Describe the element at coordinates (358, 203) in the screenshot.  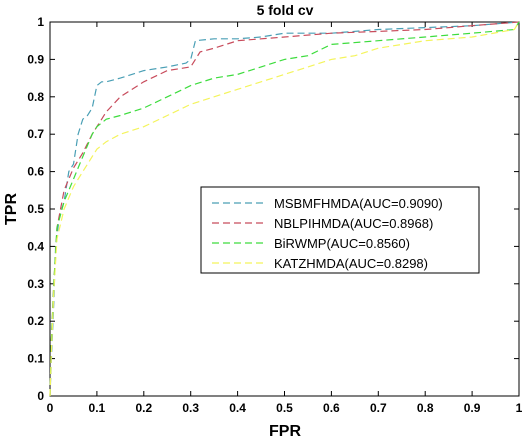
I see `legend-label: MSBMFHMDA(AUC=0.9090)` at that location.